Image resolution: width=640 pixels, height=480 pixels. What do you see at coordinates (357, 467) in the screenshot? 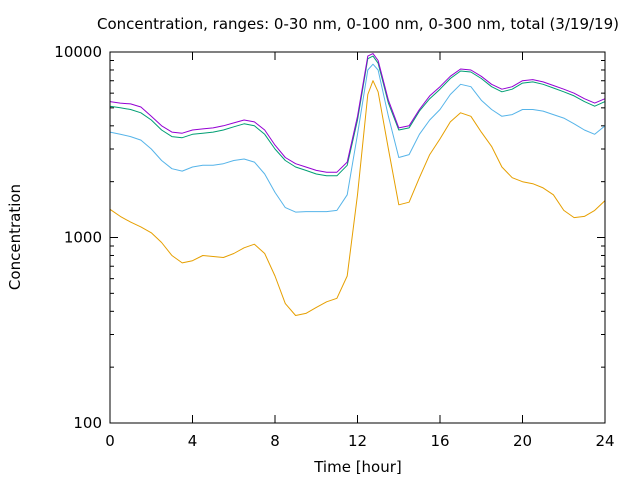
I see `x-axis-title: Time [hour]` at bounding box center [357, 467].